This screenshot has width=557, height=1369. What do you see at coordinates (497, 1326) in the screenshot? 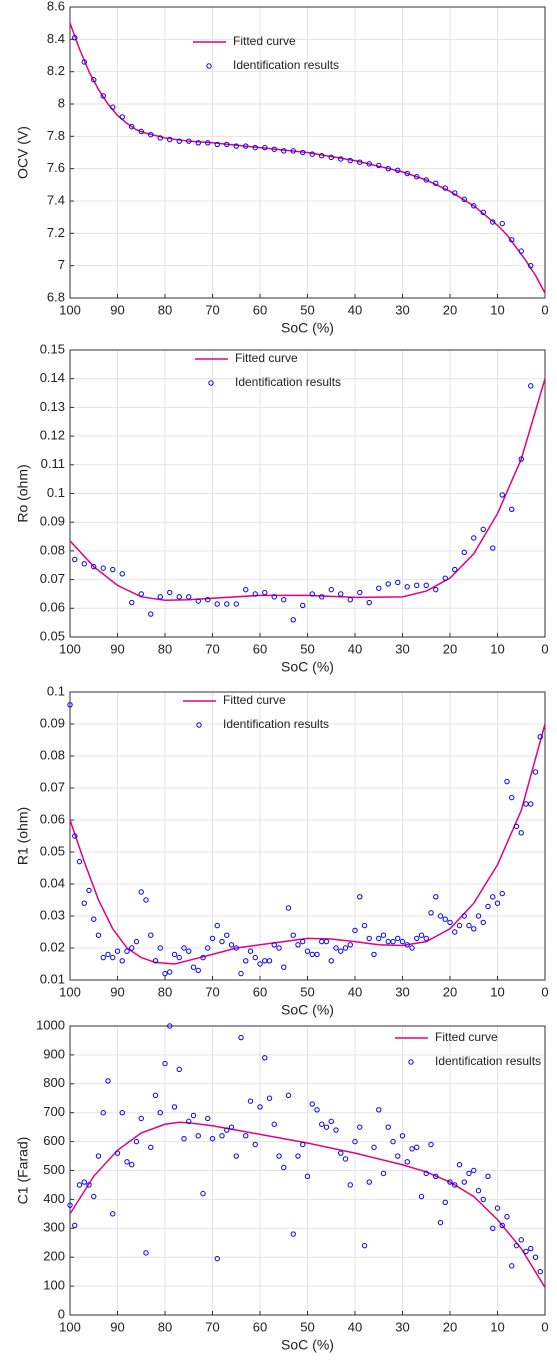
I see `x-tick-label: 10` at bounding box center [497, 1326].